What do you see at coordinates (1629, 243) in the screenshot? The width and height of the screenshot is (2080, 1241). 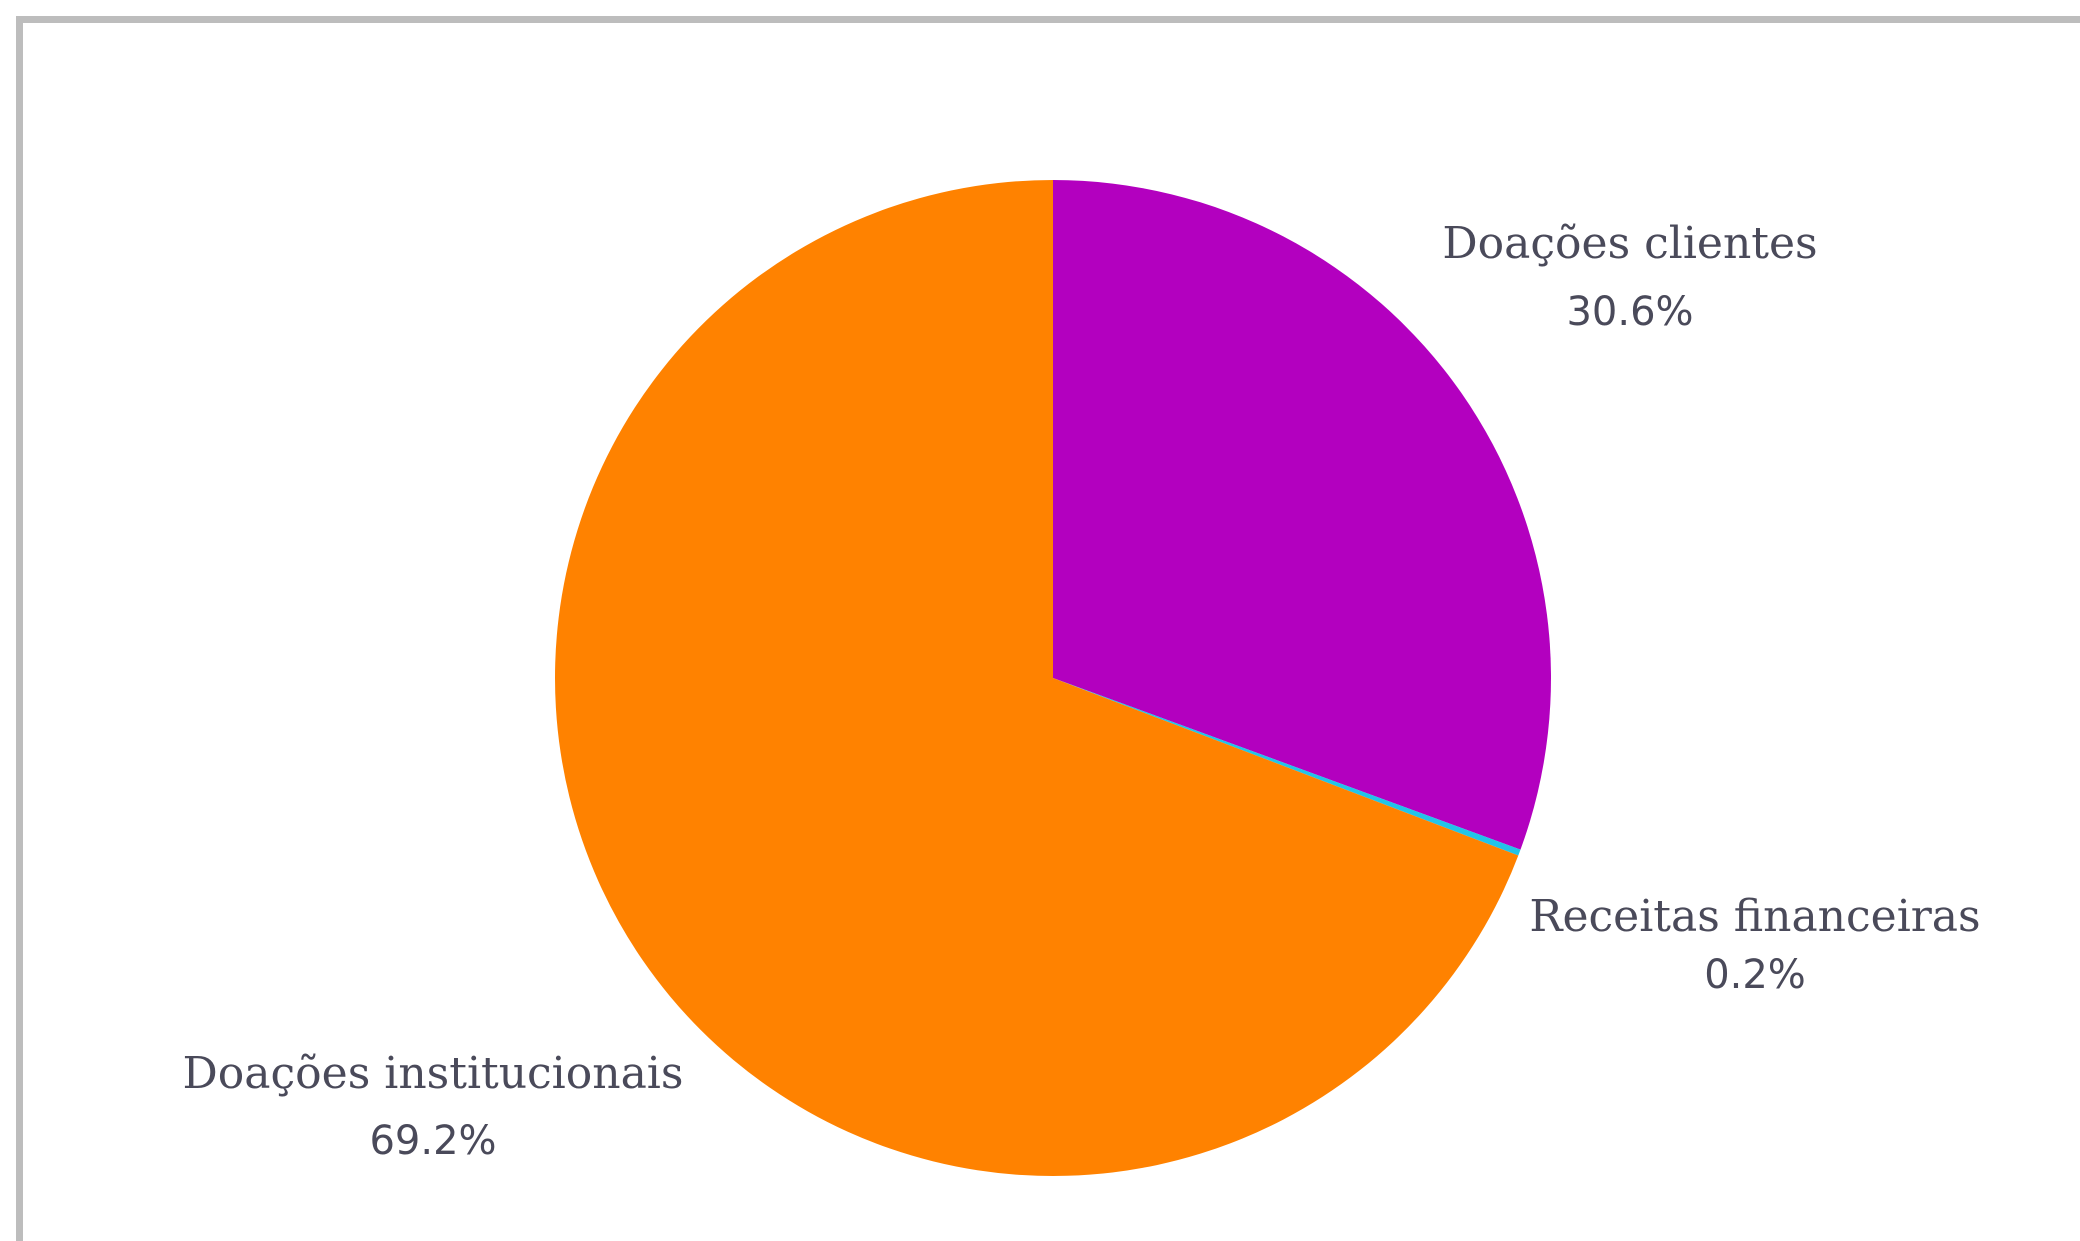 I see `slice-label-clientes: Doações clientes` at bounding box center [1629, 243].